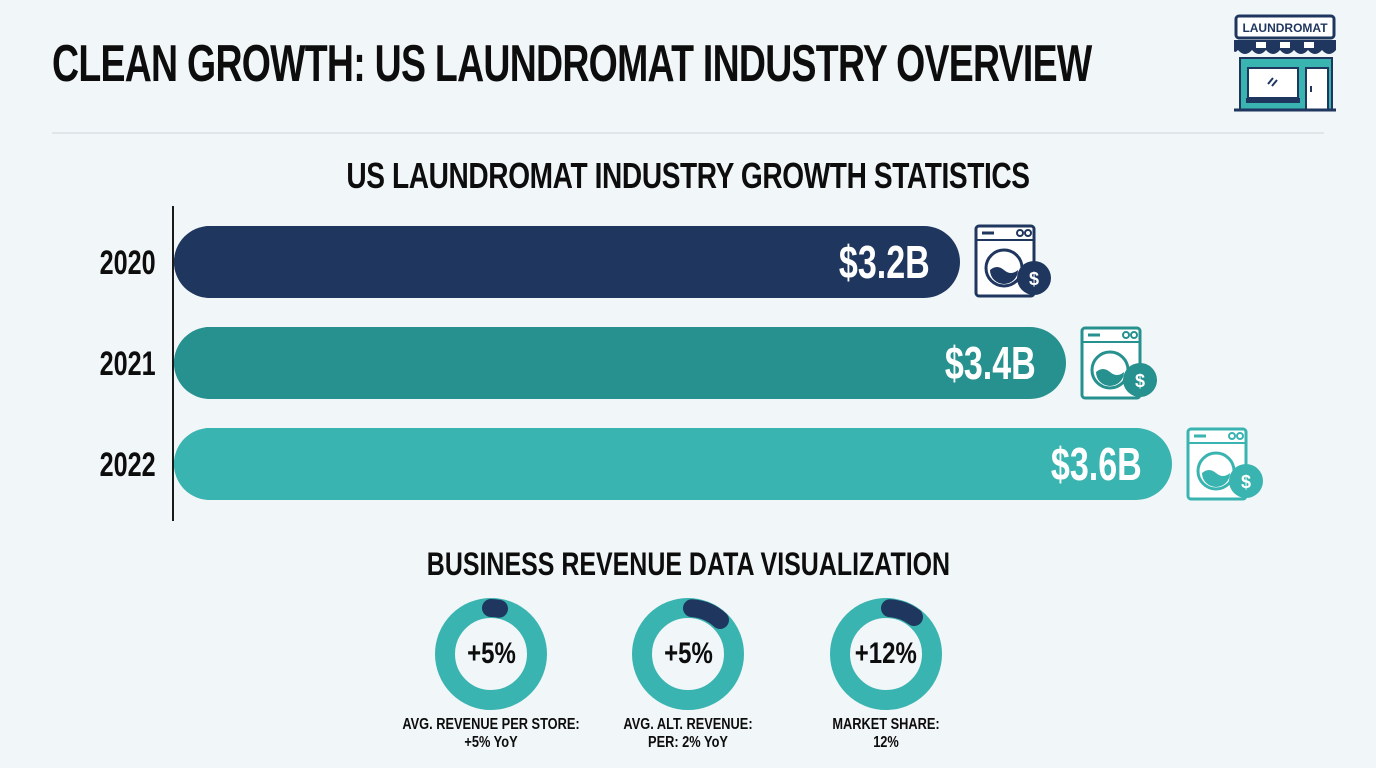 This screenshot has width=1376, height=768. I want to click on bar-2021: $3.4B, so click(620, 363).